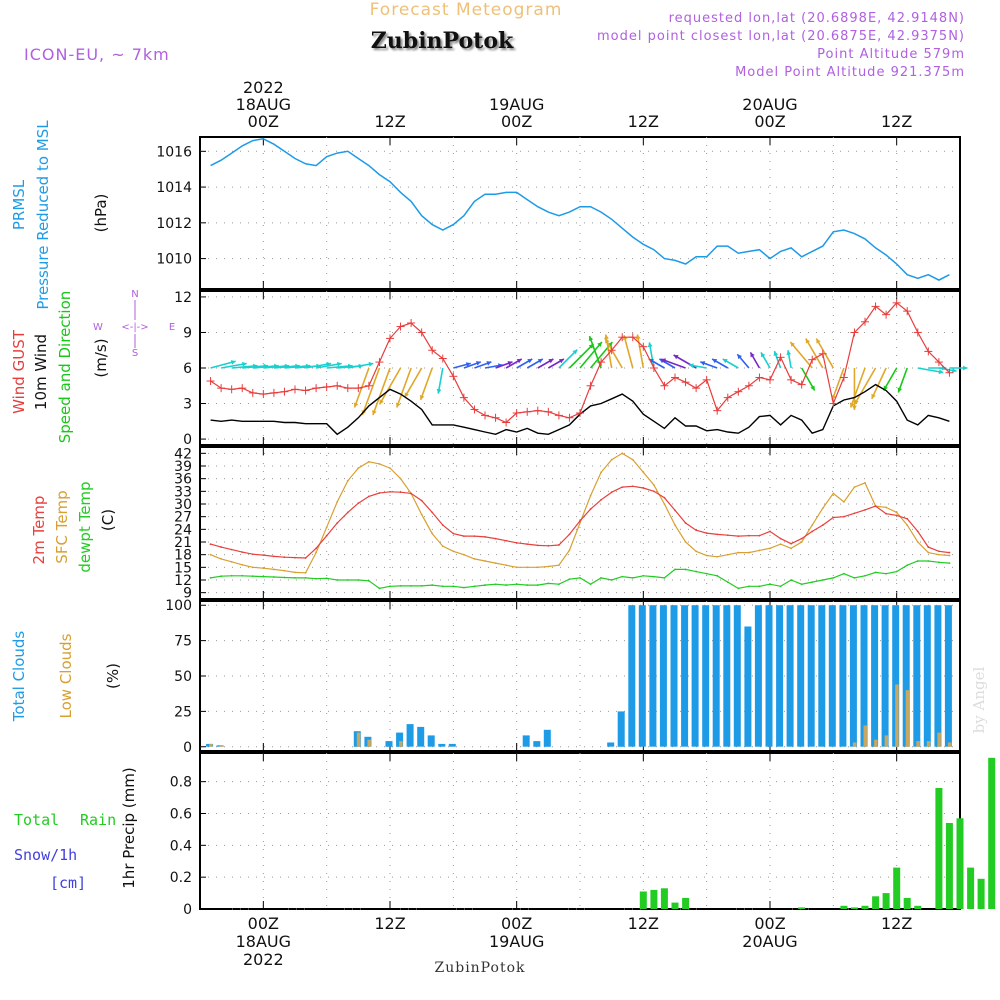  Describe the element at coordinates (857, 387) in the screenshot. I see `wind-arrow` at that location.